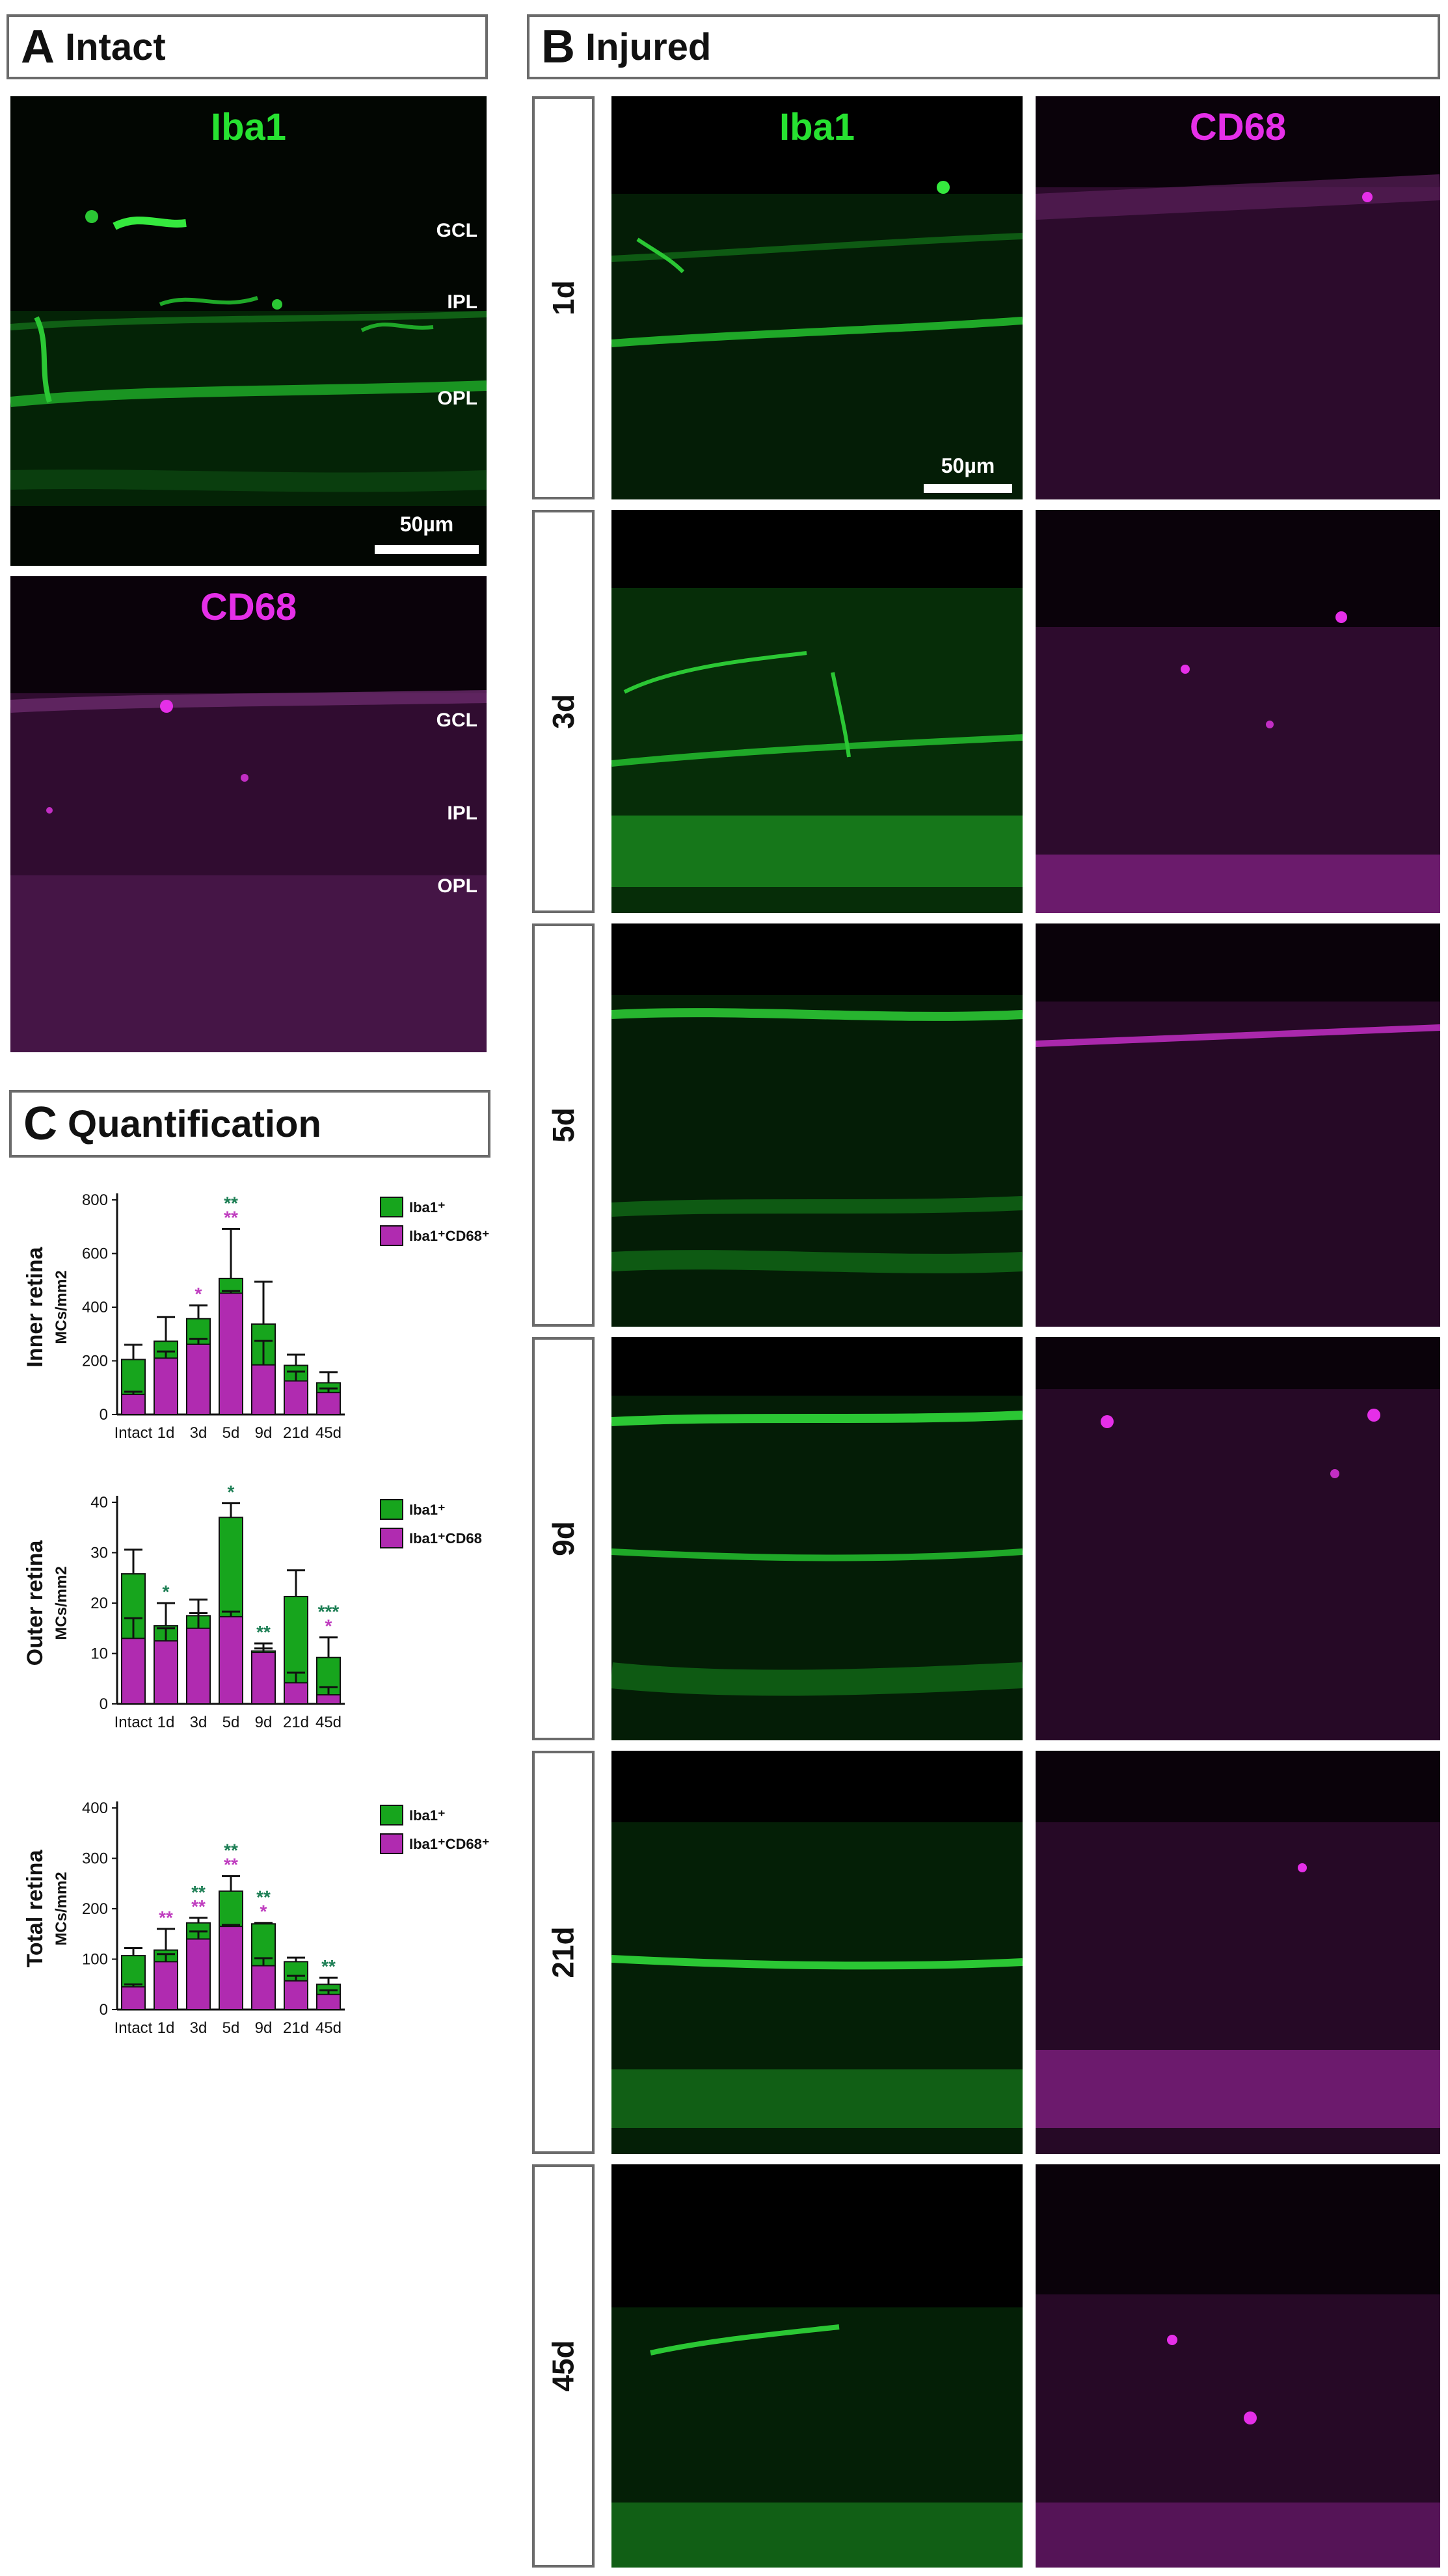 The image size is (1448, 2576). Describe the element at coordinates (38, 47) in the screenshot. I see `panel-a-letter: A` at that location.